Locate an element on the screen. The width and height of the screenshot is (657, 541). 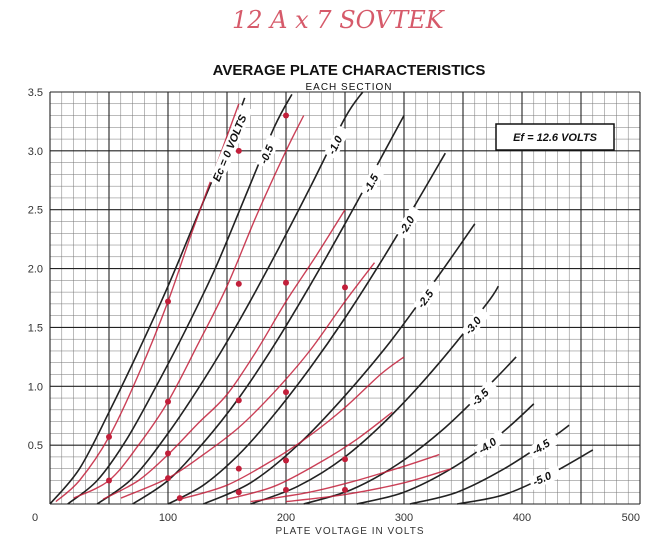
x-tick-label: 400 is located at coordinates (522, 518).